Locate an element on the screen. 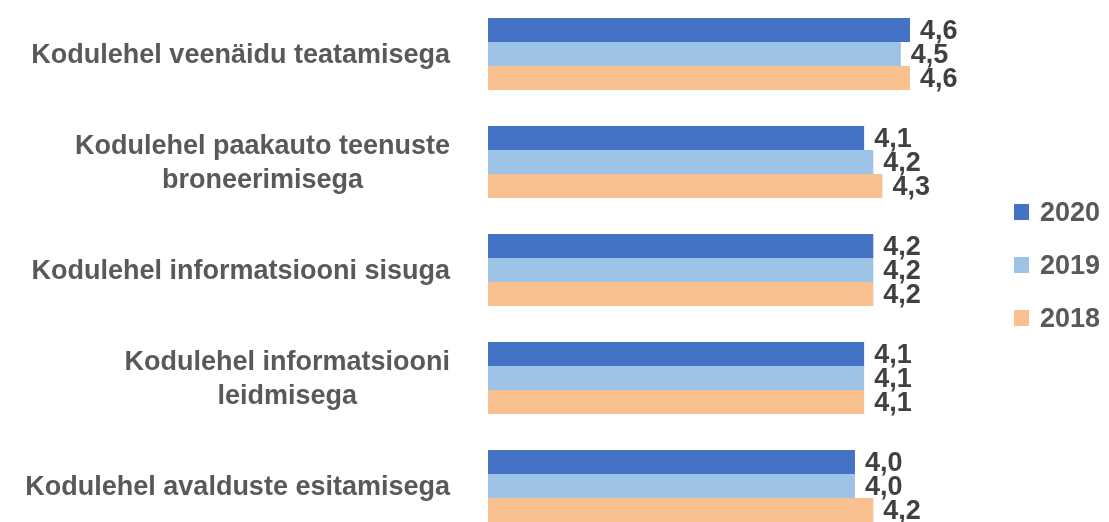 The image size is (1109, 522). data-label: 4,0 is located at coordinates (883, 462).